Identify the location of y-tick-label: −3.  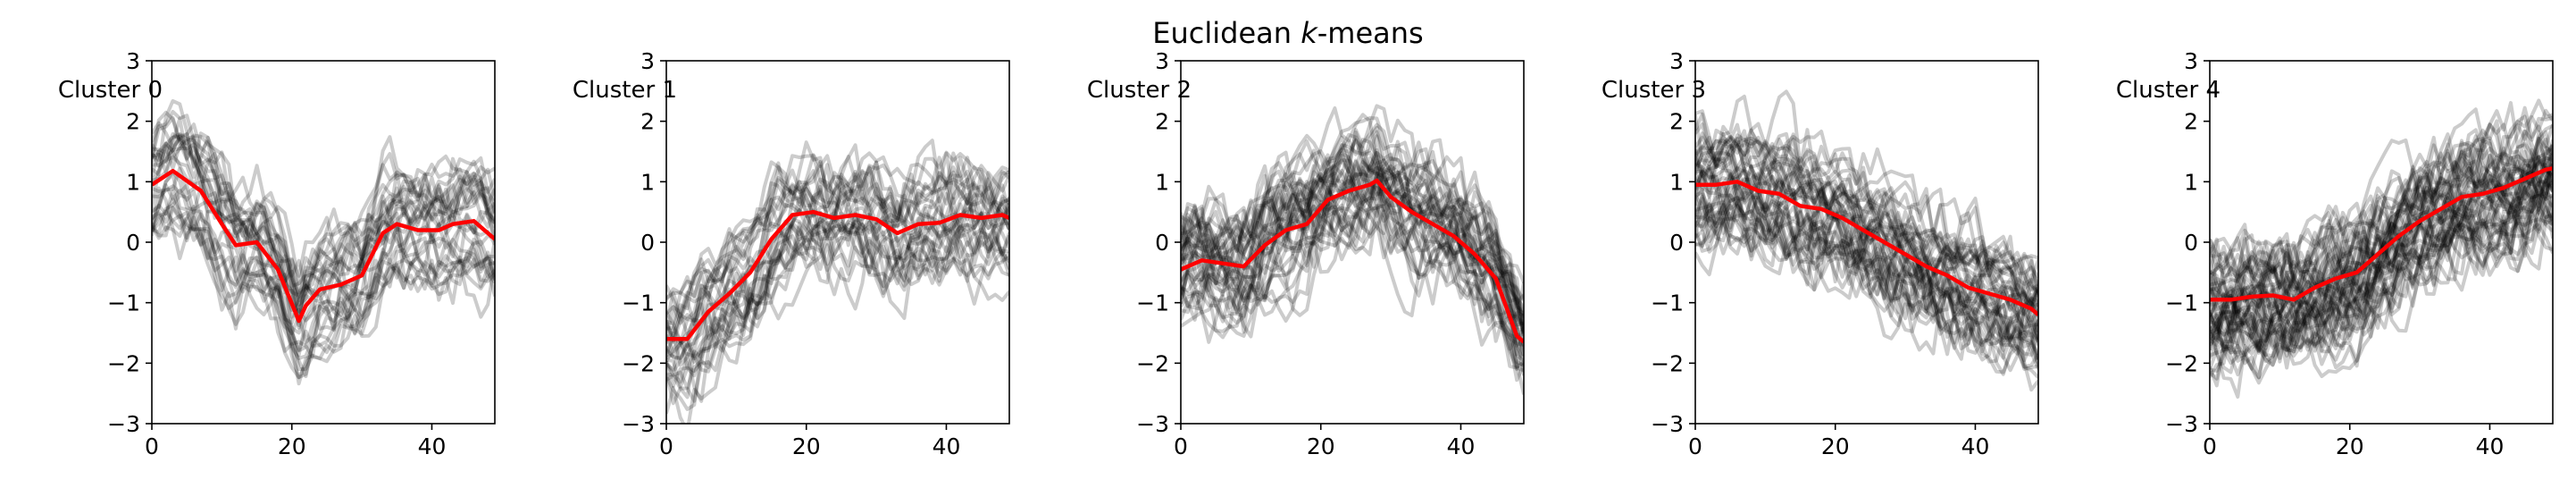
(2181, 424).